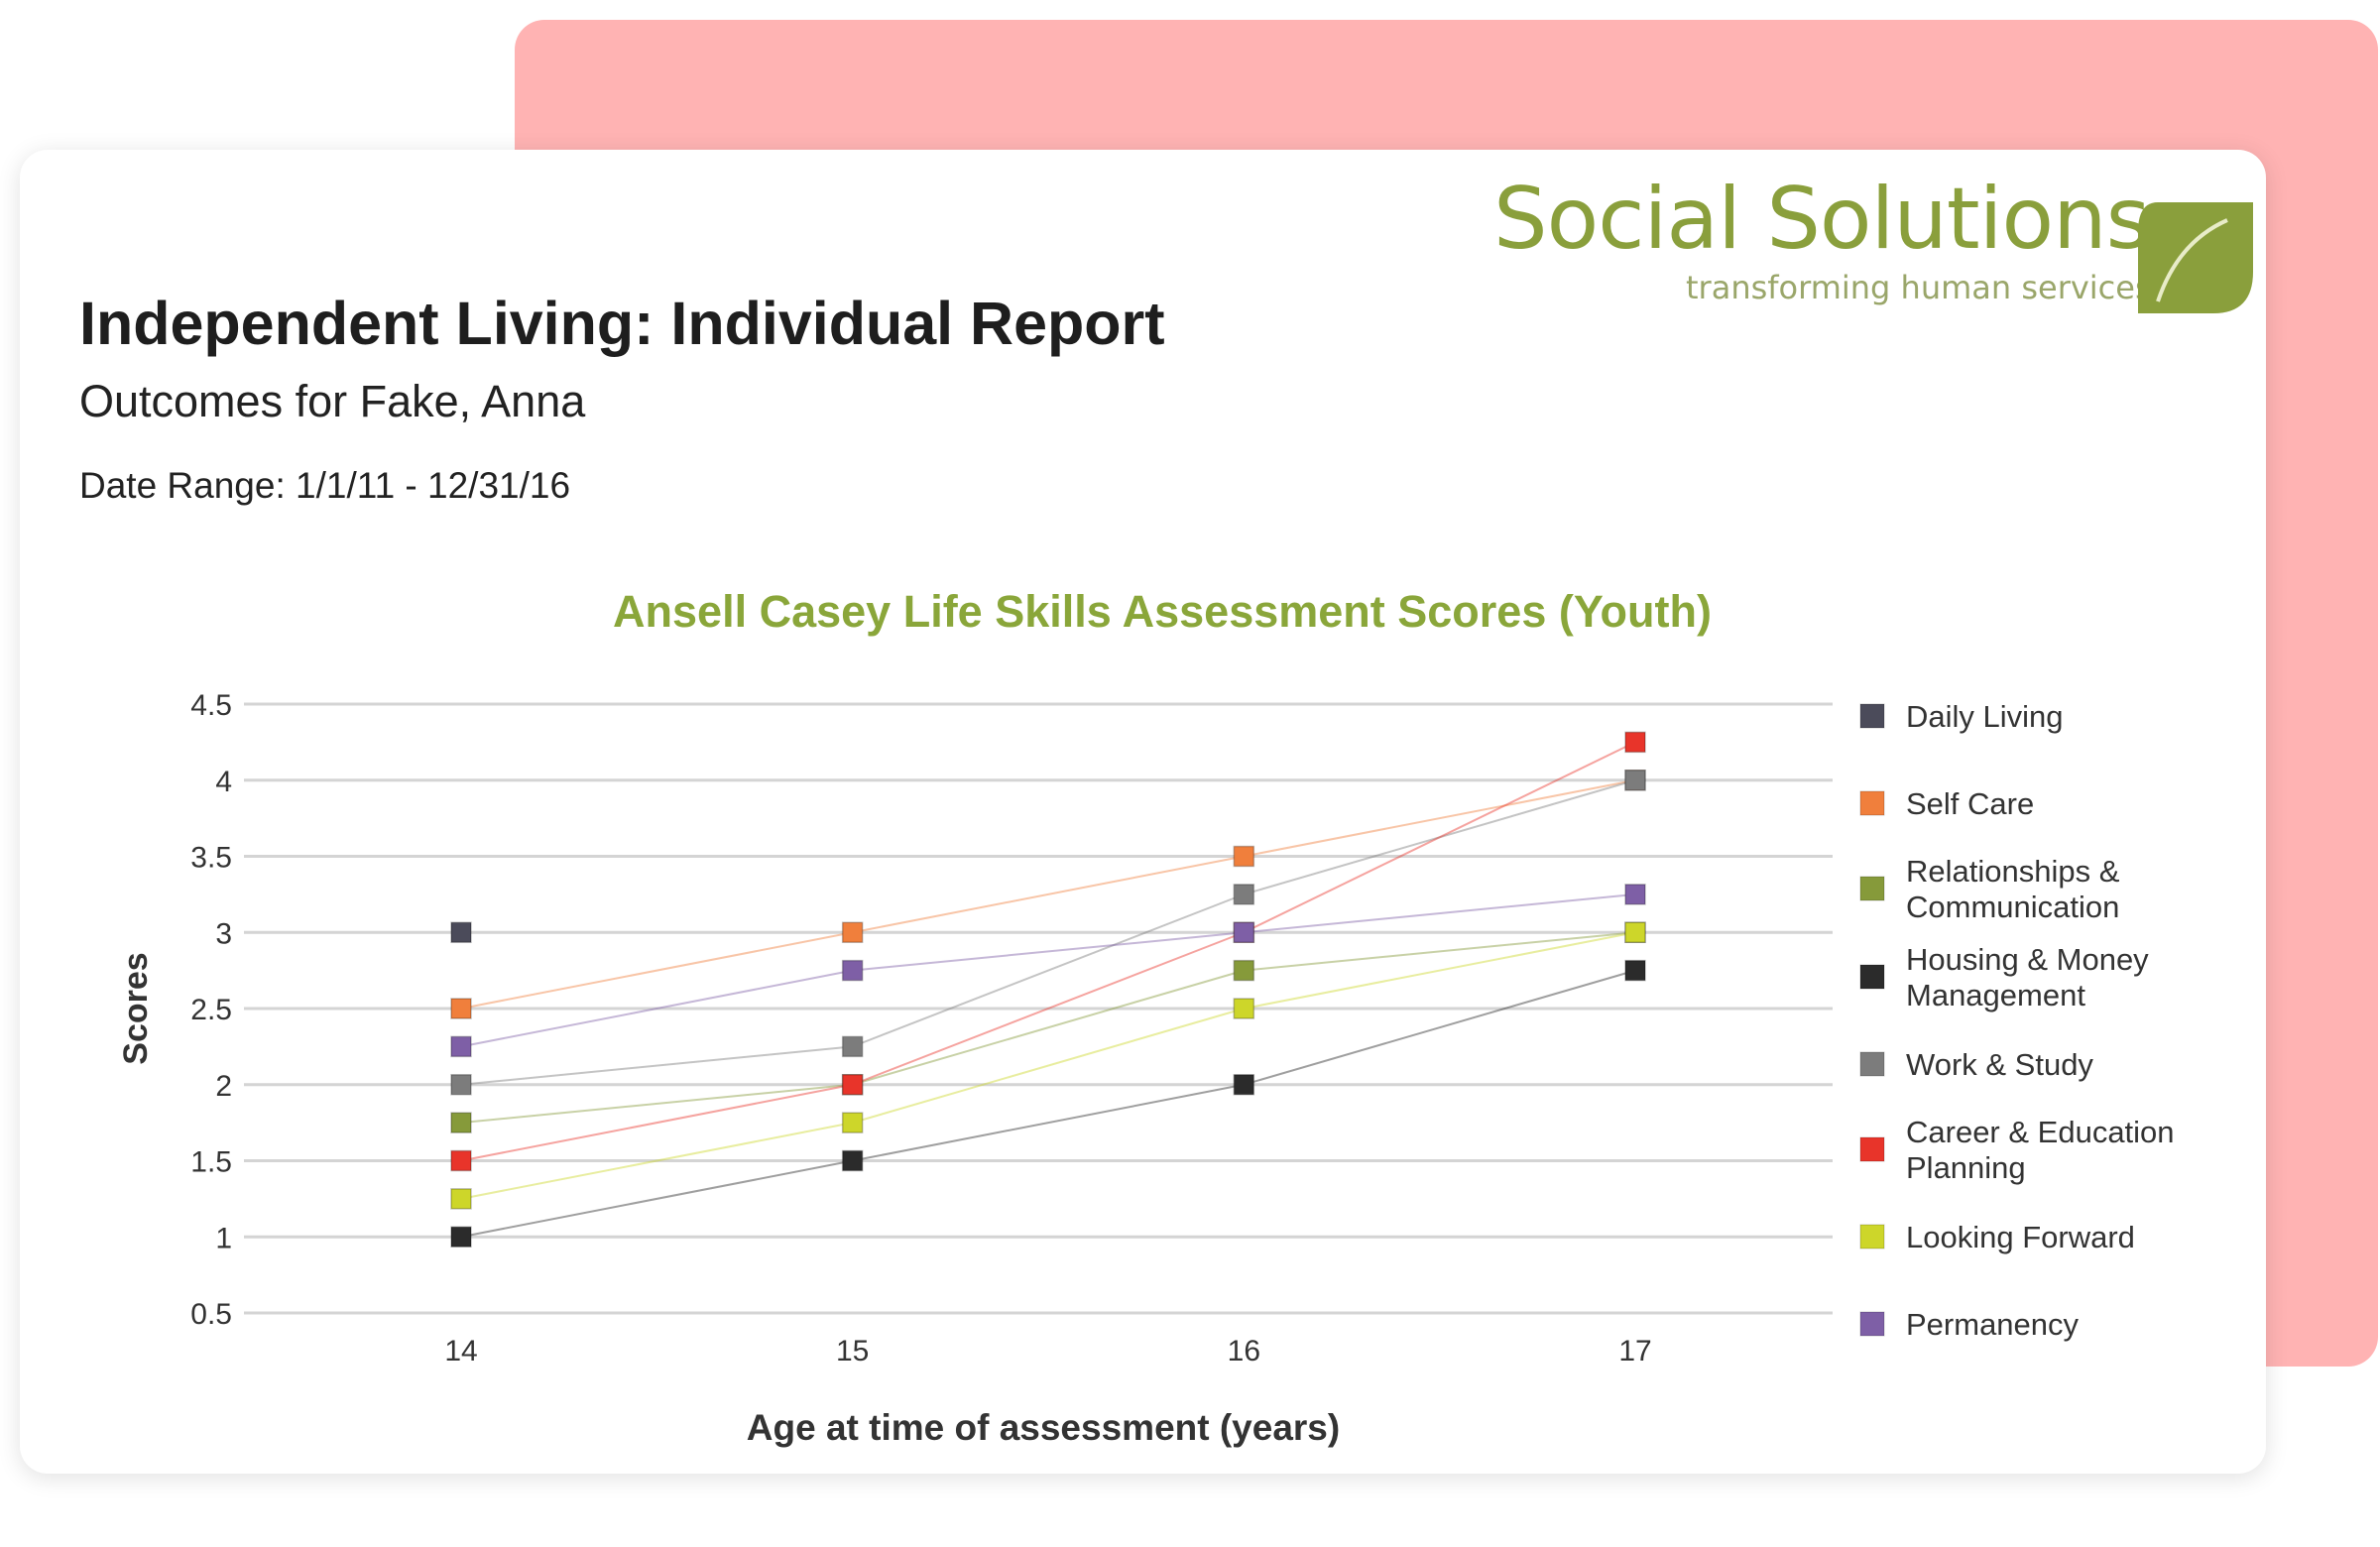 The width and height of the screenshot is (2380, 1547). I want to click on legend-label-line: Planning, so click(1966, 1167).